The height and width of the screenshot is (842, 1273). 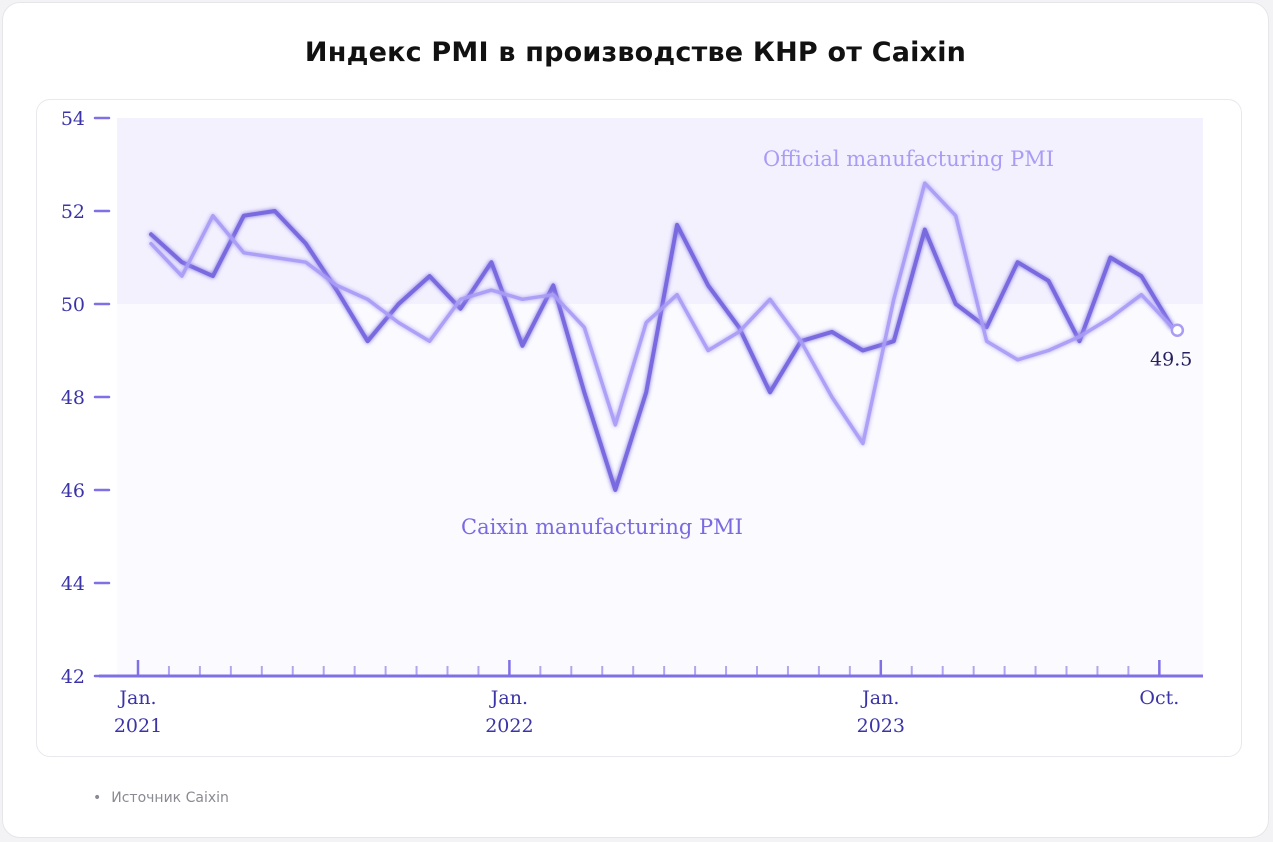 I want to click on y-tick-label: 52, so click(x=73, y=212).